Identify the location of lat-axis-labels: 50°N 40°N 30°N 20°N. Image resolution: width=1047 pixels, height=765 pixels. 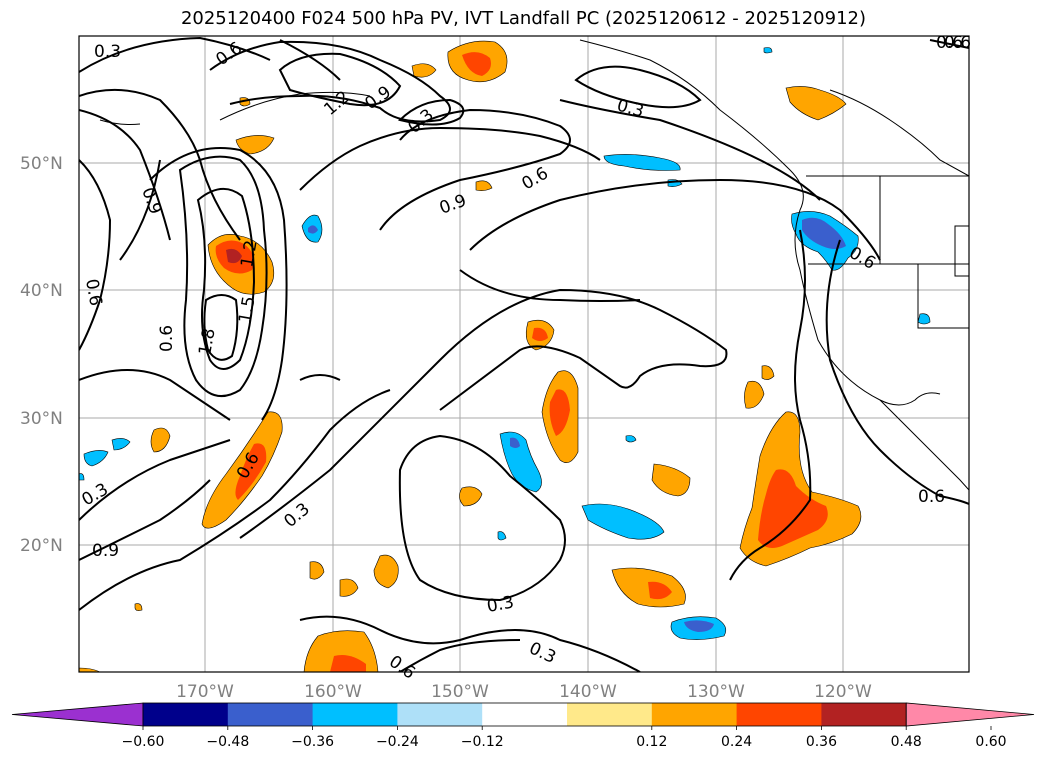
(41, 355).